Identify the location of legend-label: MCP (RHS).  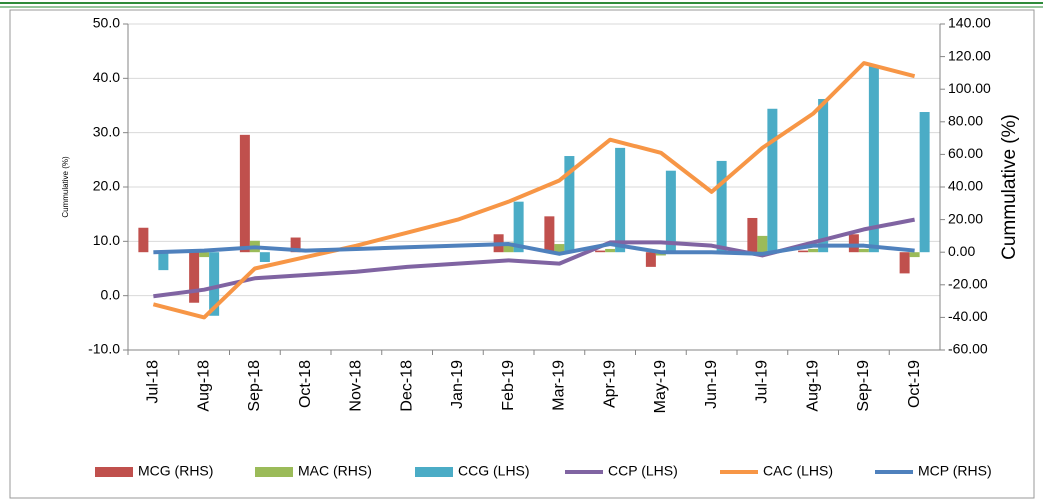
(955, 471).